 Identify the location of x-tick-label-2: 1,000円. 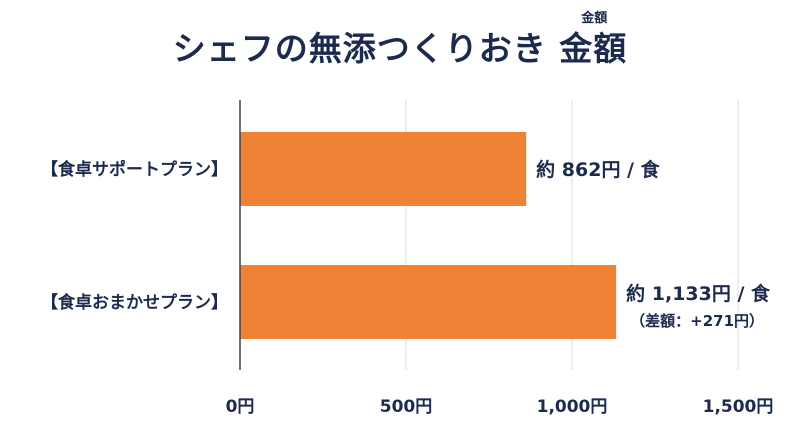
(572, 407).